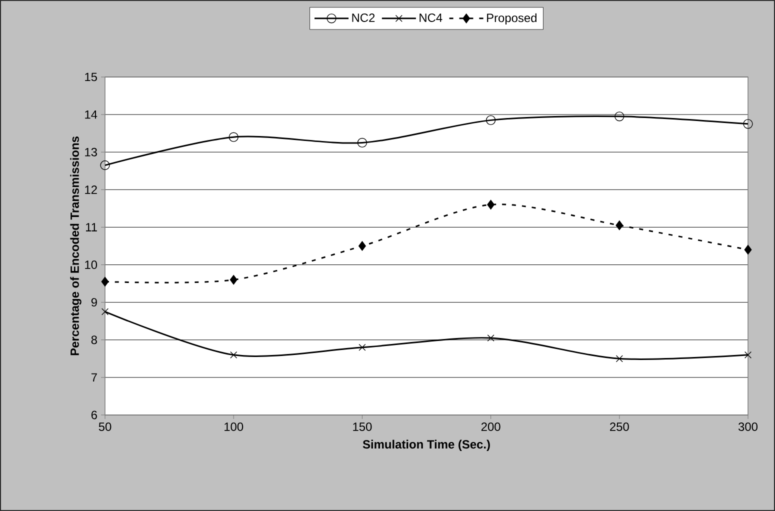 This screenshot has height=511, width=775. Describe the element at coordinates (91, 264) in the screenshot. I see `y-tick-label: 10` at that location.